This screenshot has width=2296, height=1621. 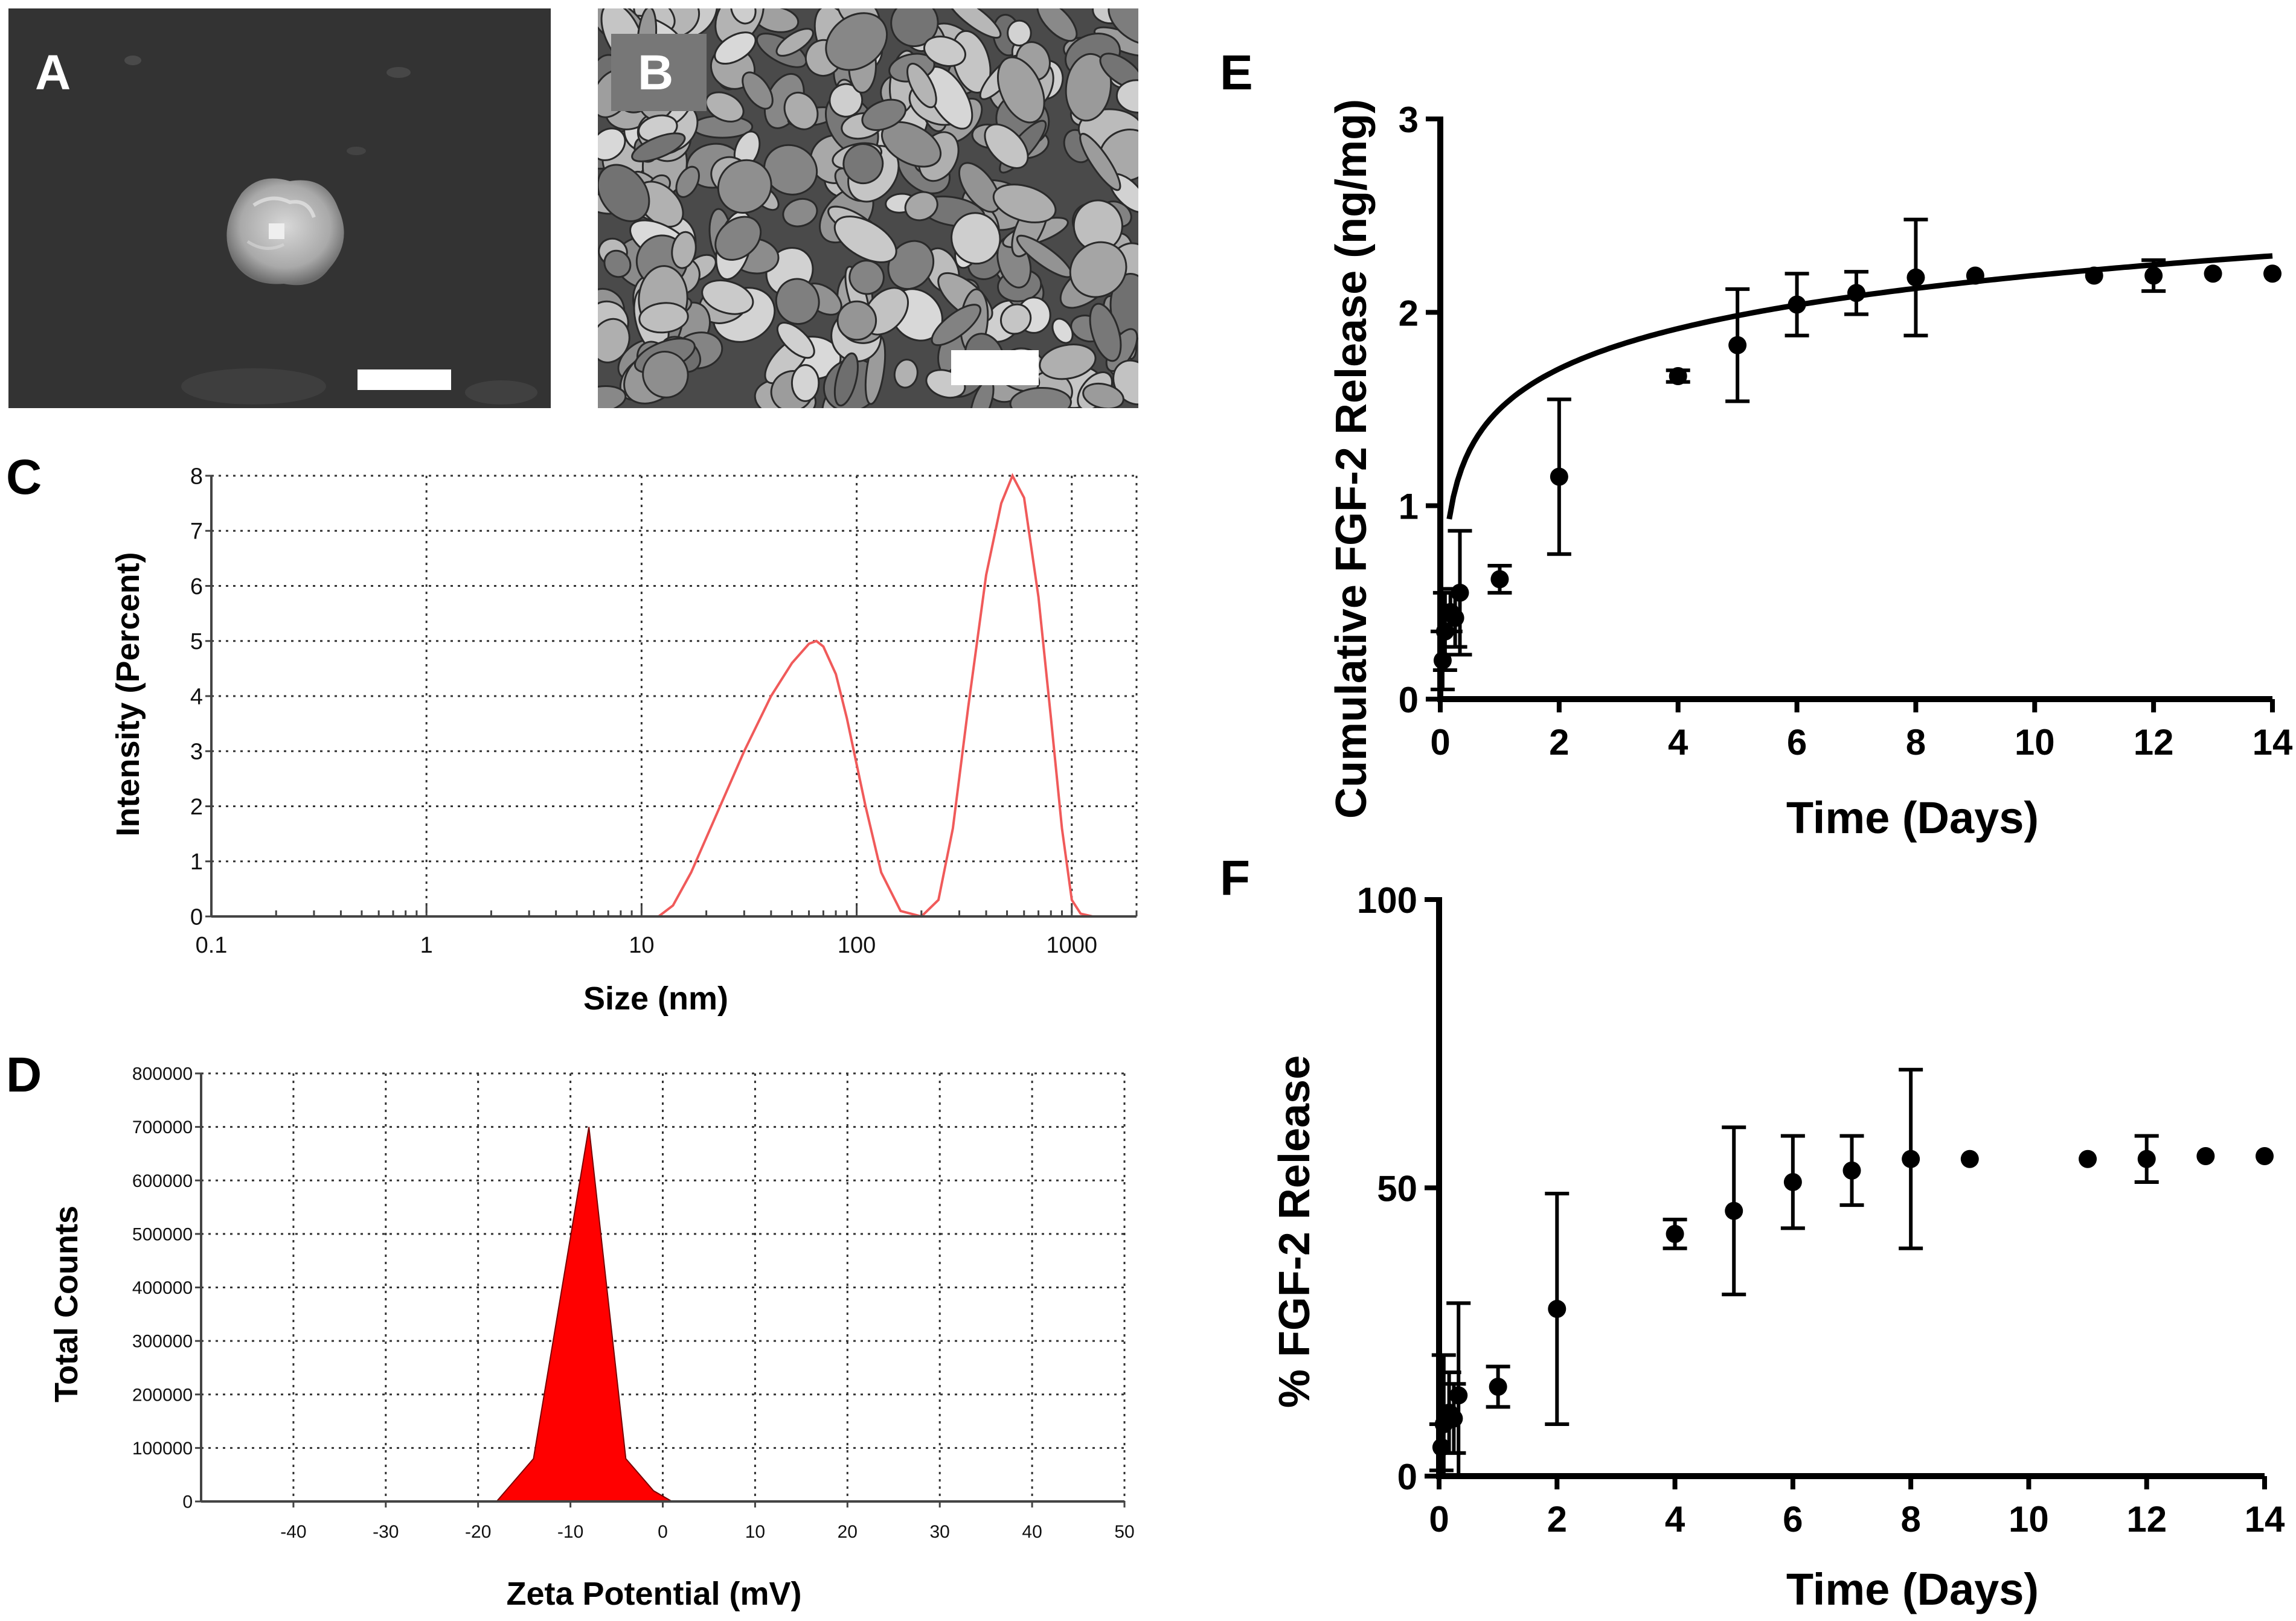 What do you see at coordinates (280, 208) in the screenshot?
I see `sem-image-single-particle` at bounding box center [280, 208].